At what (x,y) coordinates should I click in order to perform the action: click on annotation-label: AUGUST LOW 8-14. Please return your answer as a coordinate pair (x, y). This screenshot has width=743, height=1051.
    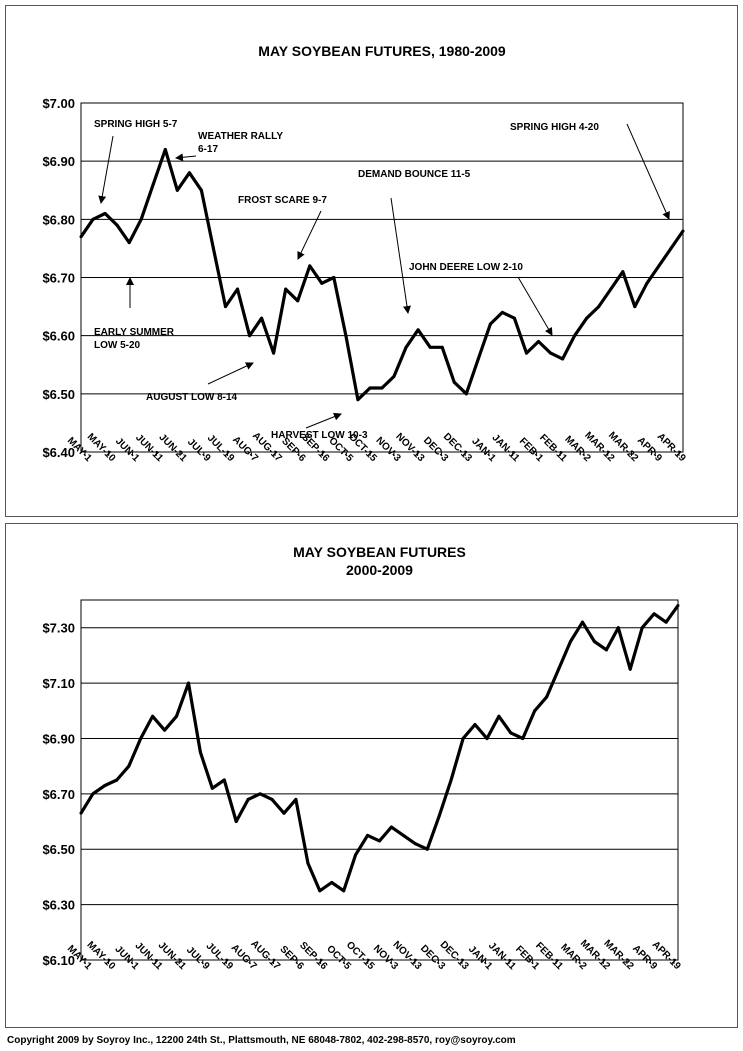
    Looking at the image, I should click on (192, 397).